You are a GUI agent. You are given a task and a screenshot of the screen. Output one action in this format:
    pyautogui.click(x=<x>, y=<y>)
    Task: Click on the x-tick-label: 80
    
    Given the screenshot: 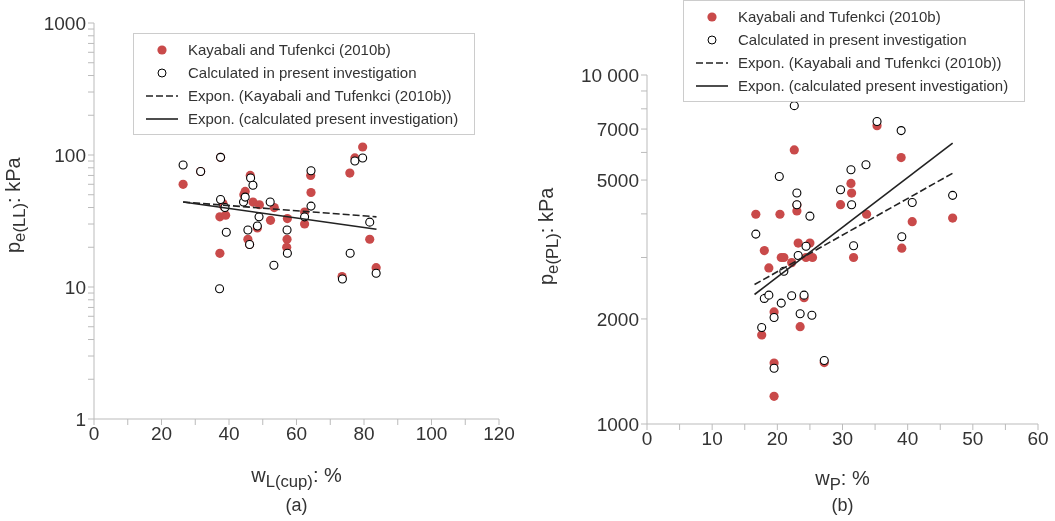 What is the action you would take?
    pyautogui.click(x=364, y=434)
    